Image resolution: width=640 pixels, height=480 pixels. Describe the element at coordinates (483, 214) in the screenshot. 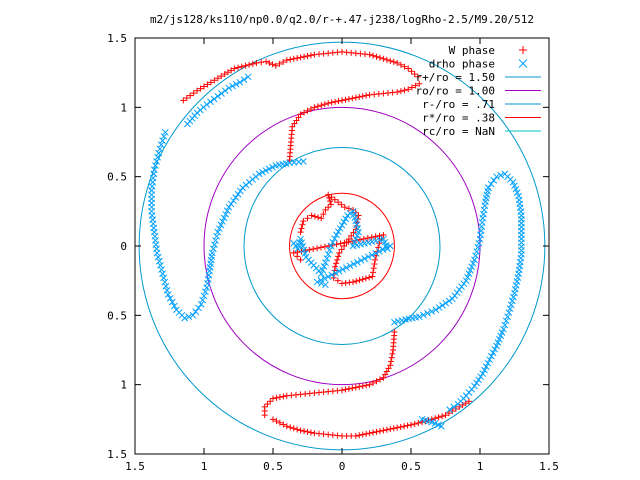

I see `drho-phase-point-198-d2` at that location.